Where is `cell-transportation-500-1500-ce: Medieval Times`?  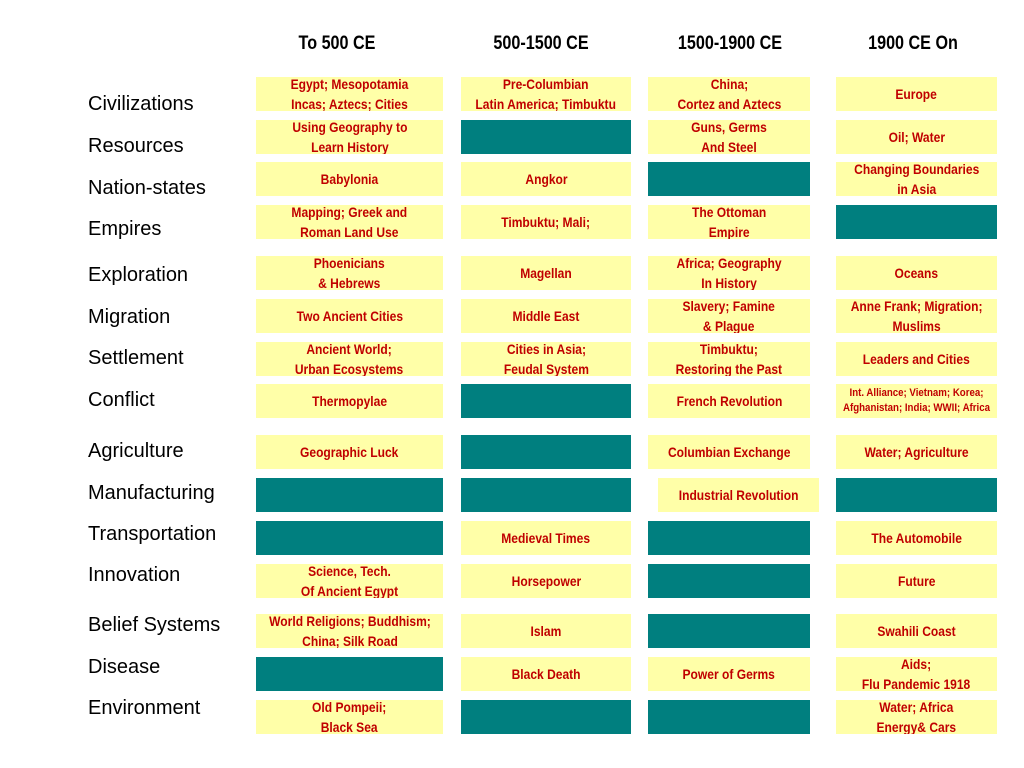 cell-transportation-500-1500-ce: Medieval Times is located at coordinates (546, 538).